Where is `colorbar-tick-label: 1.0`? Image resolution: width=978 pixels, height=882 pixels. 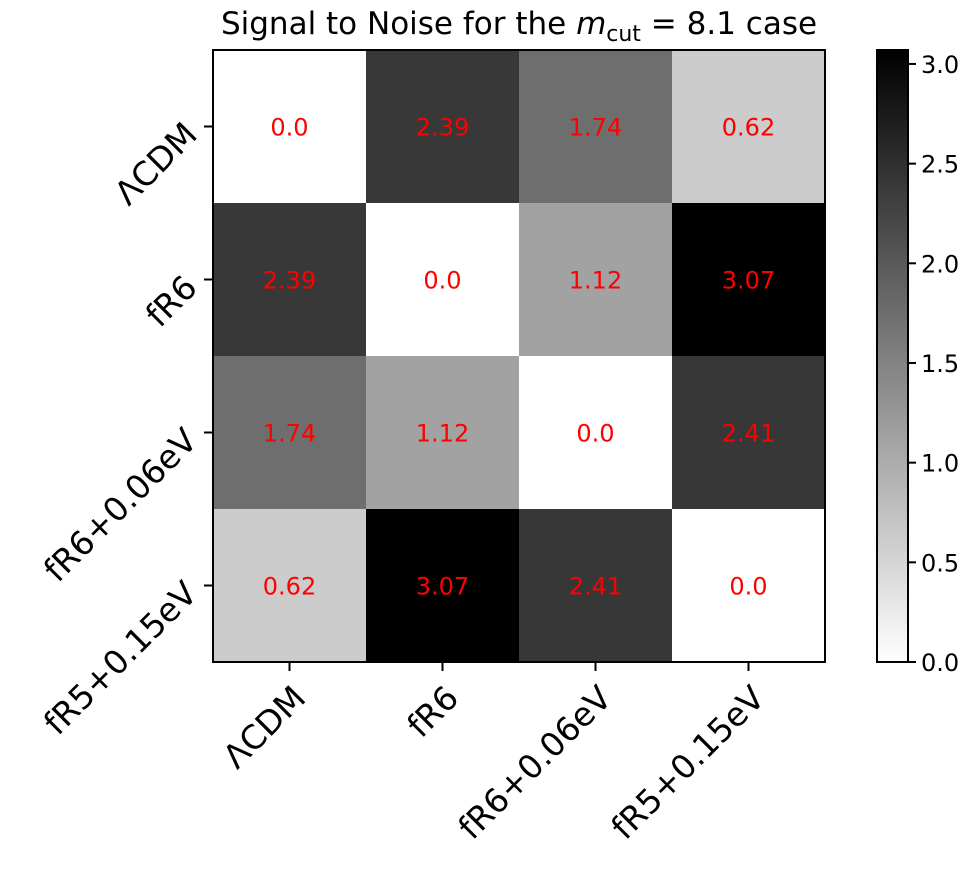
colorbar-tick-label: 1.0 is located at coordinates (940, 464).